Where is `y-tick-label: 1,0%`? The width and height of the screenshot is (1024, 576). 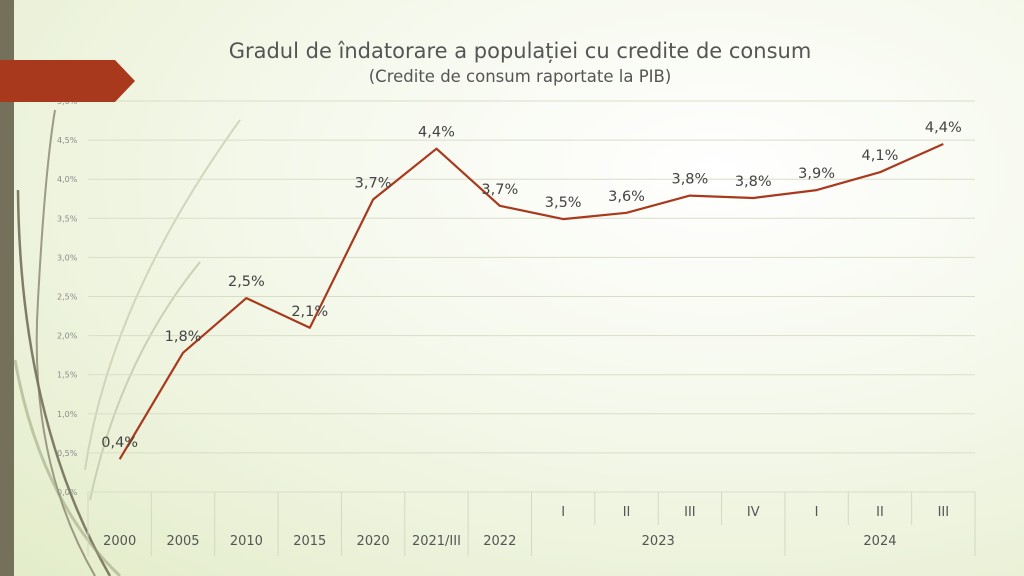 y-tick-label: 1,0% is located at coordinates (67, 414).